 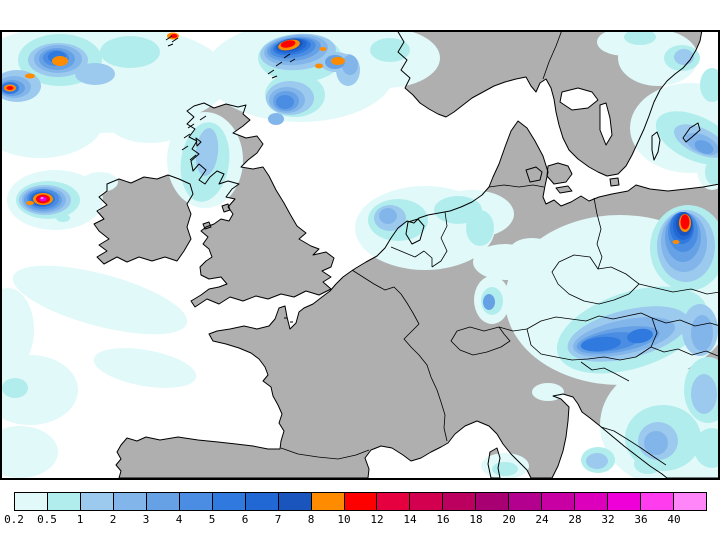 What do you see at coordinates (278, 519) in the screenshot?
I see `colorbar-tick-label: 7` at bounding box center [278, 519].